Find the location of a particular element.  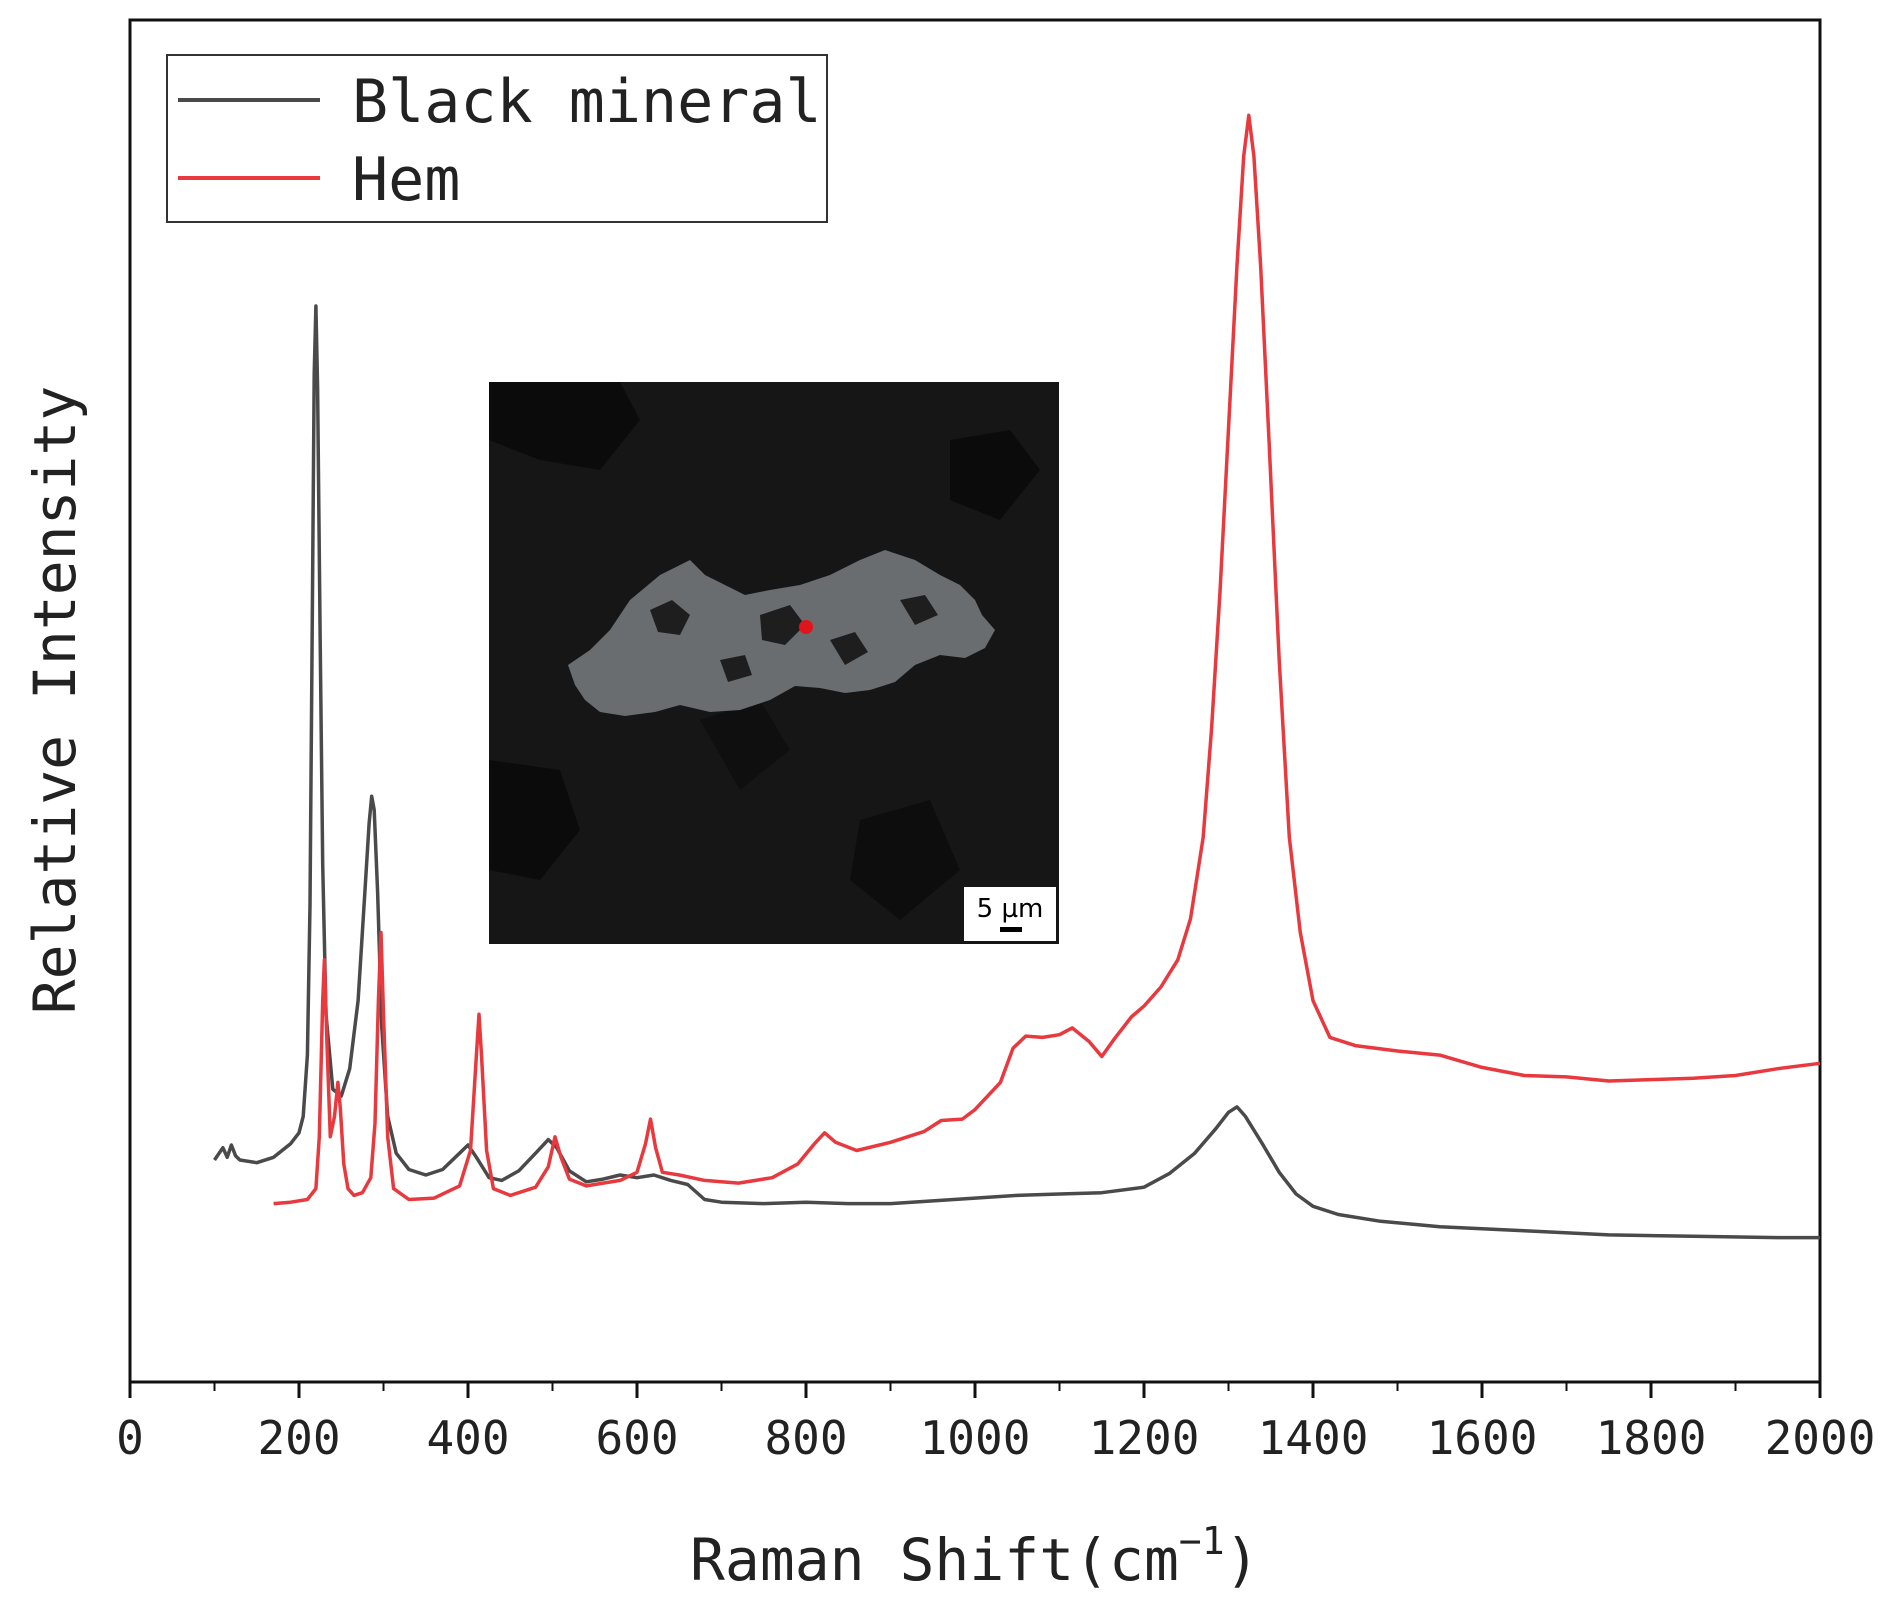

x-tick-label: 1800 is located at coordinates (1651, 1438).